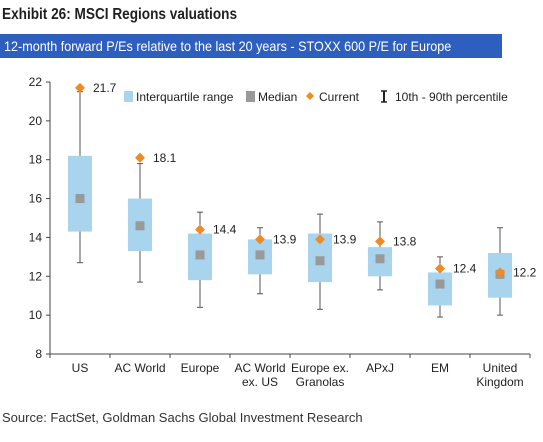 The width and height of the screenshot is (543, 442). What do you see at coordinates (320, 368) in the screenshot?
I see `x-category-label: Europe ex.` at bounding box center [320, 368].